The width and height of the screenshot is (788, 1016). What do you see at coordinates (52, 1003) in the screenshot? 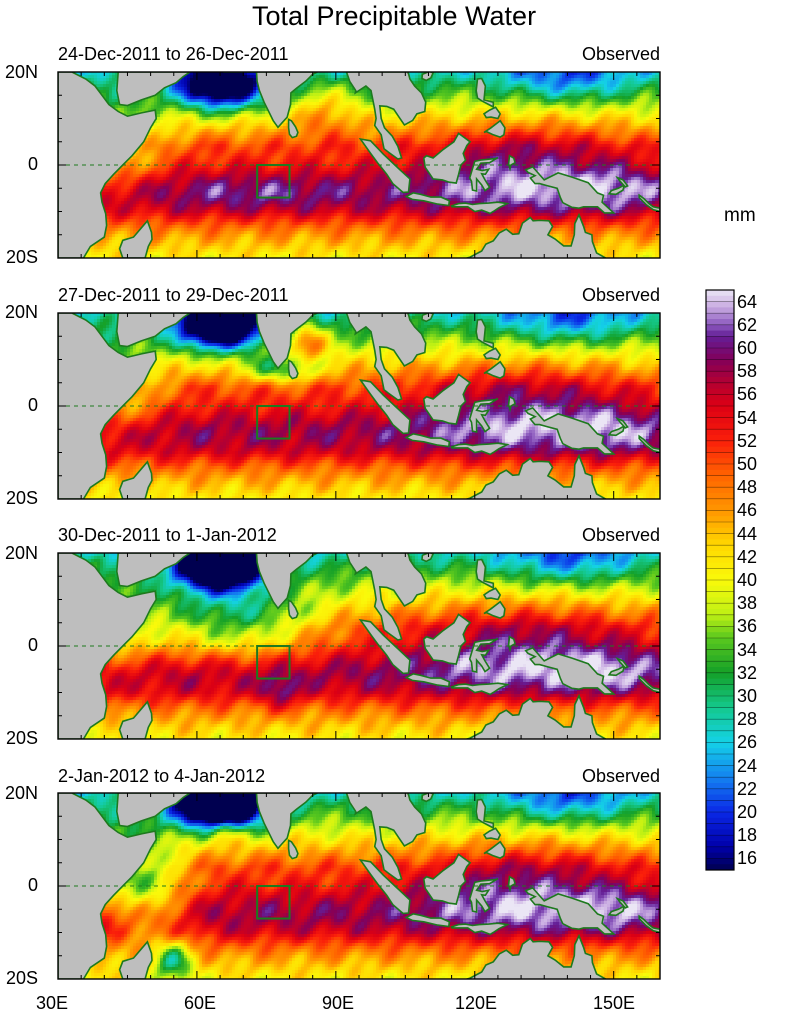
I see `lon-label-30e: 30E` at bounding box center [52, 1003].